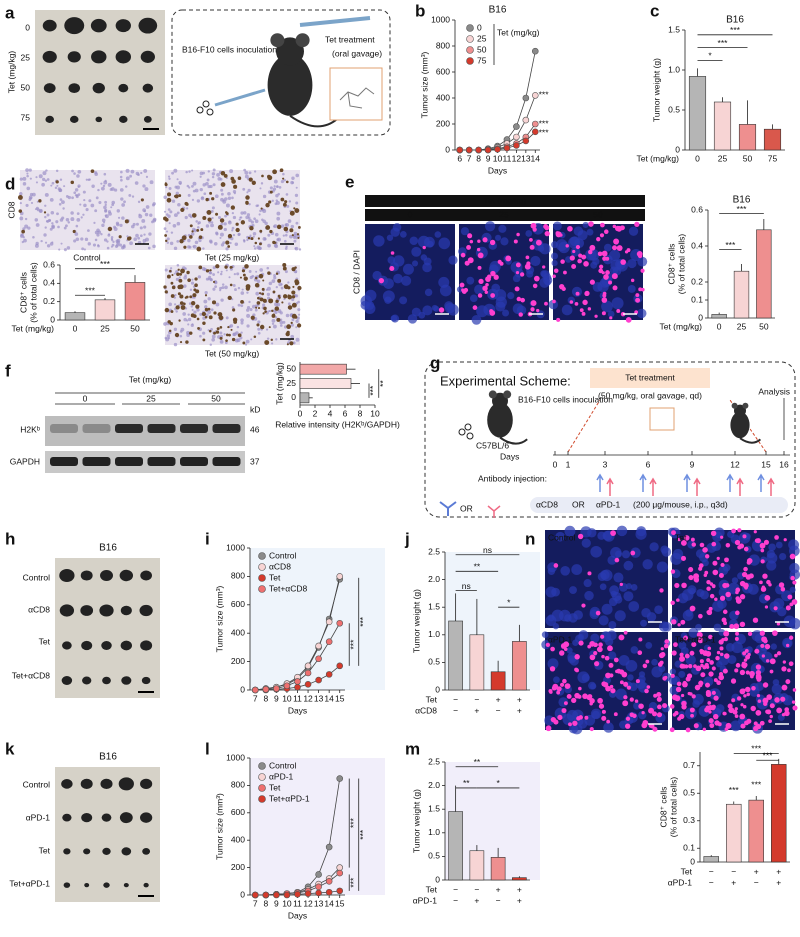 This screenshot has width=800, height=937. What do you see at coordinates (530, 538) in the screenshot?
I see `panel-letter: n` at bounding box center [530, 538].